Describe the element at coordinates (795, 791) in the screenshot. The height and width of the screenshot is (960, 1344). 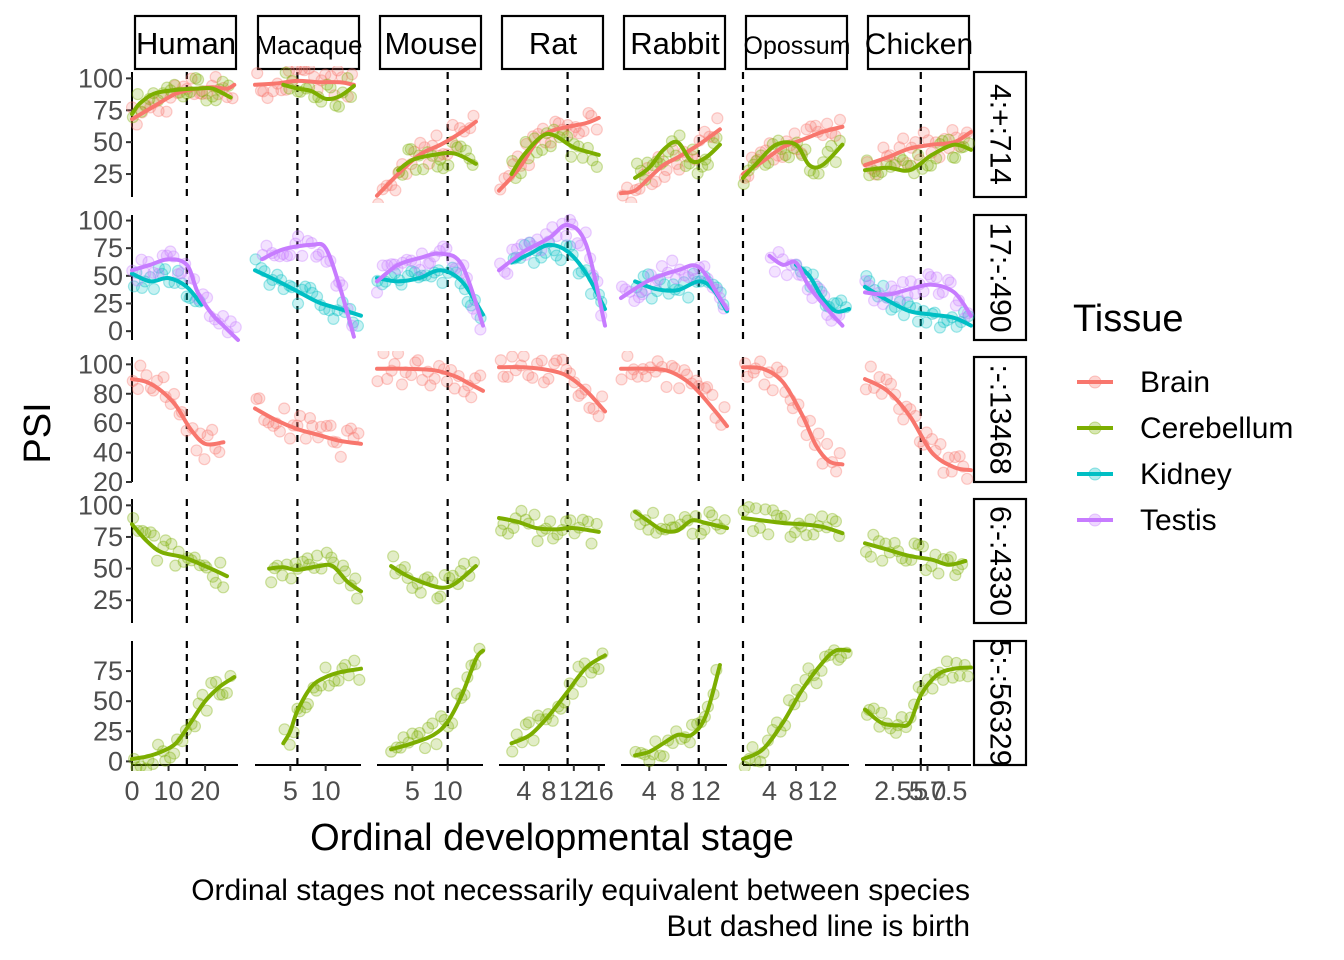
I see `x-tick-label: 8` at that location.